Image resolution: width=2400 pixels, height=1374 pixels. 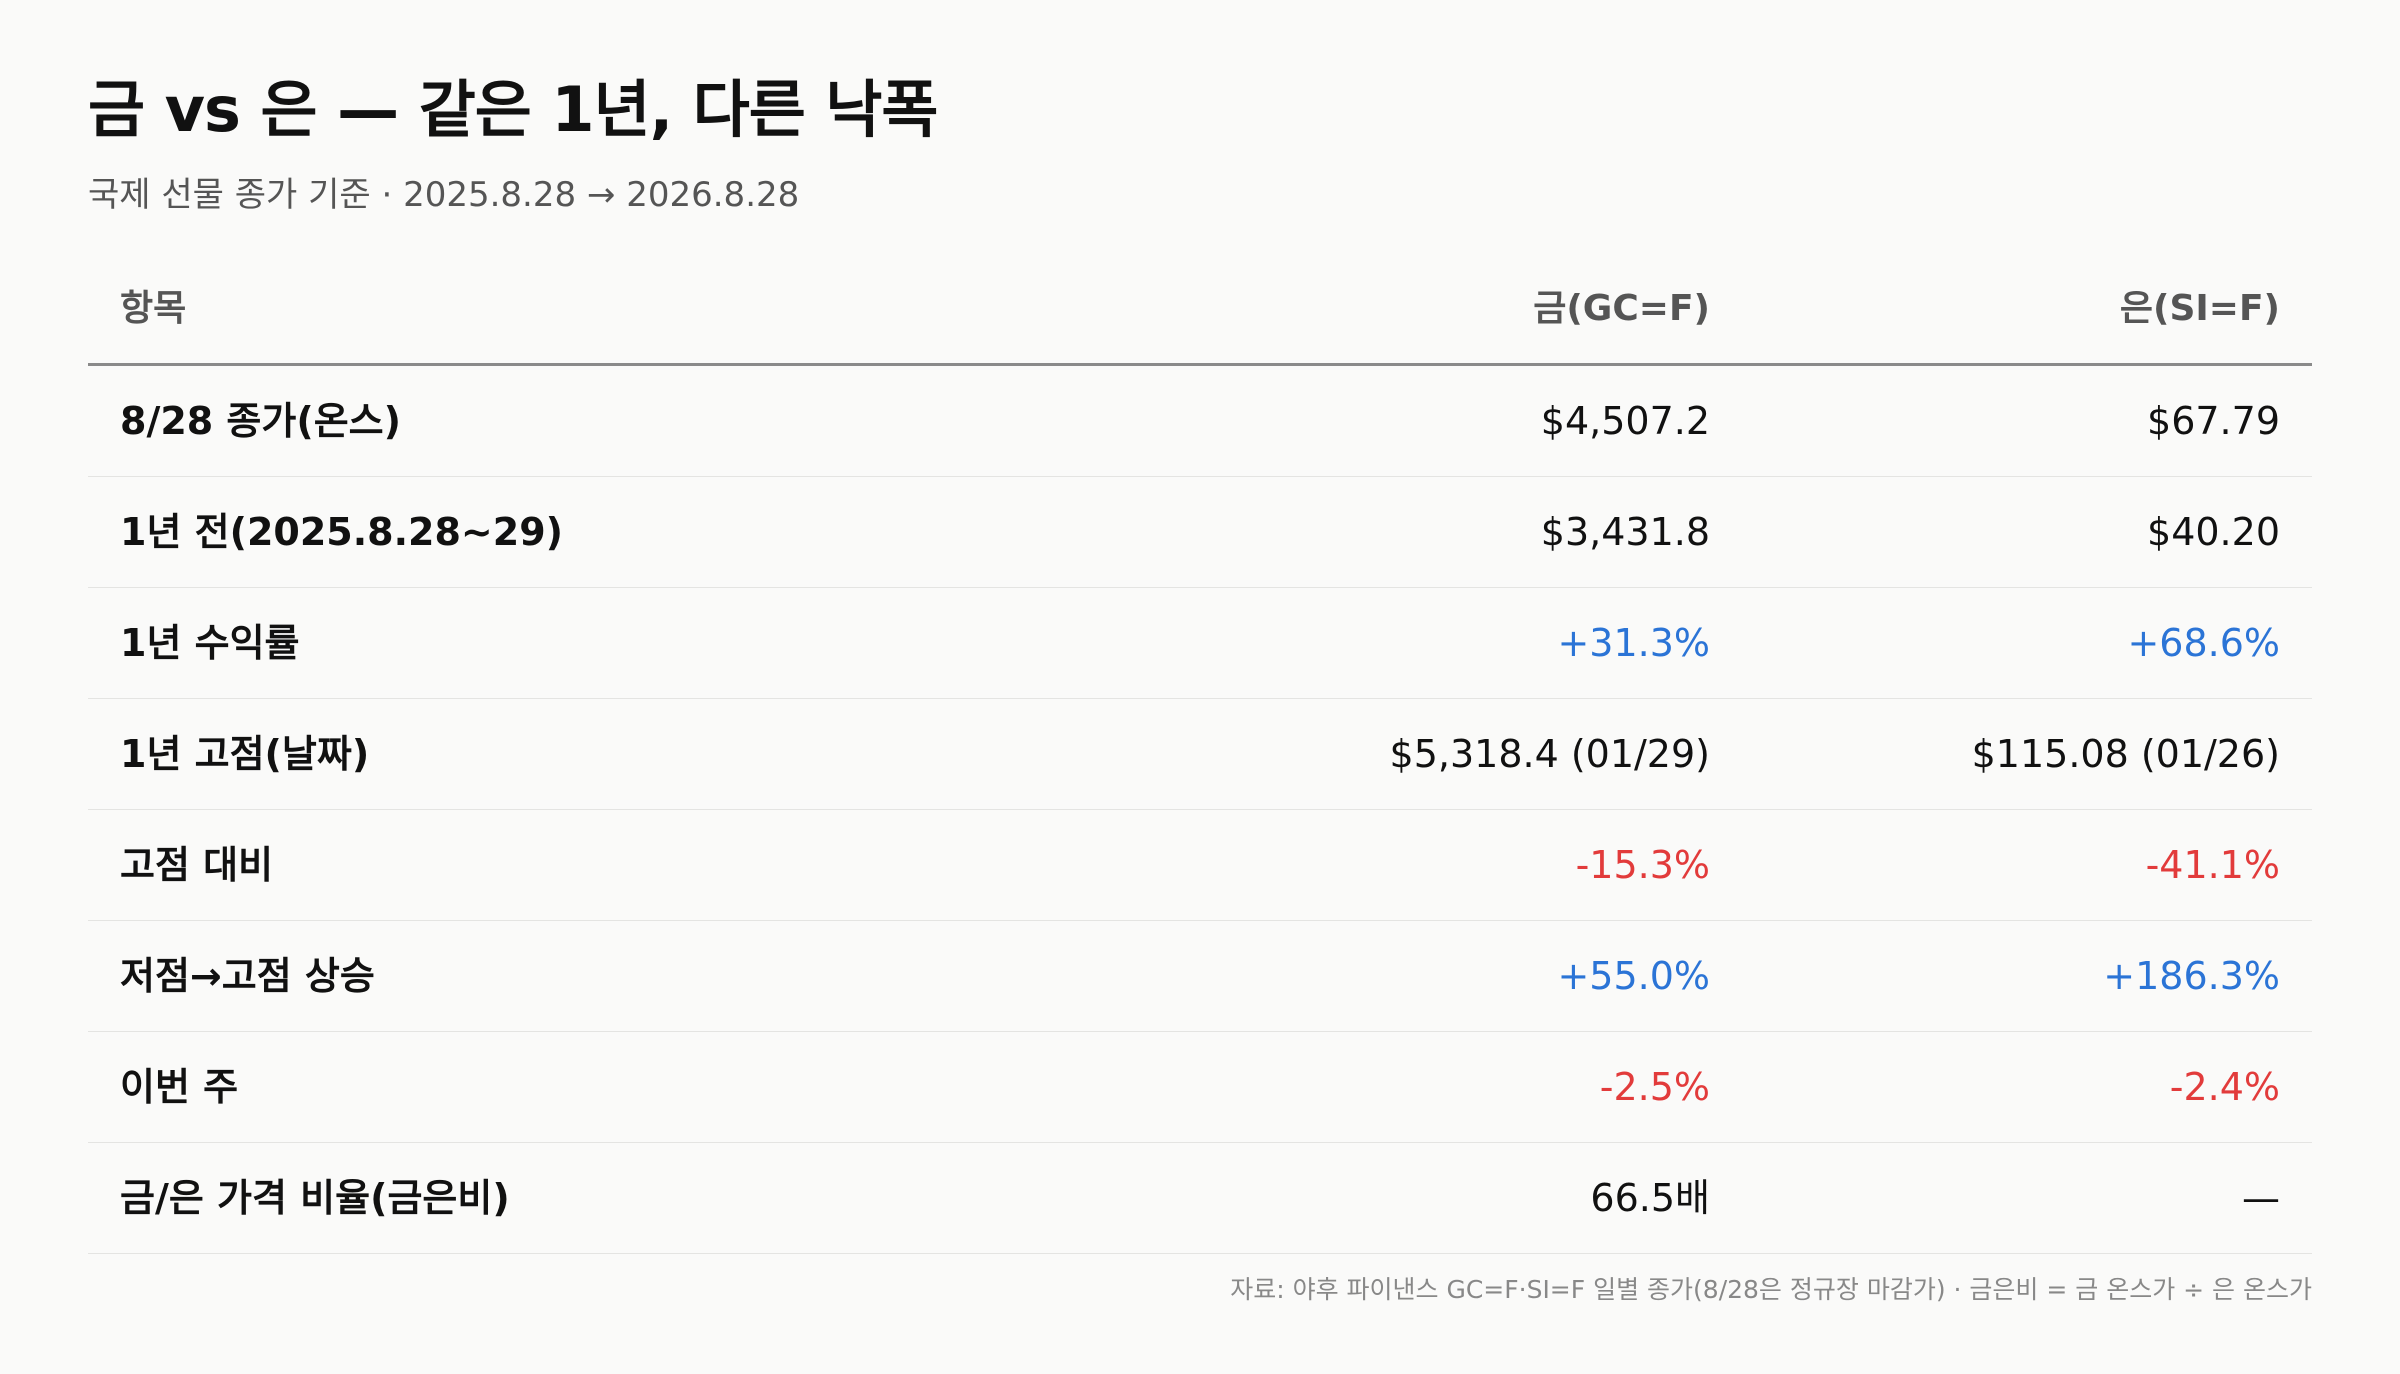 What do you see at coordinates (1200, 643) in the screenshot?
I see `table-row: 1년 수익률 +31.3% +68.6%` at bounding box center [1200, 643].